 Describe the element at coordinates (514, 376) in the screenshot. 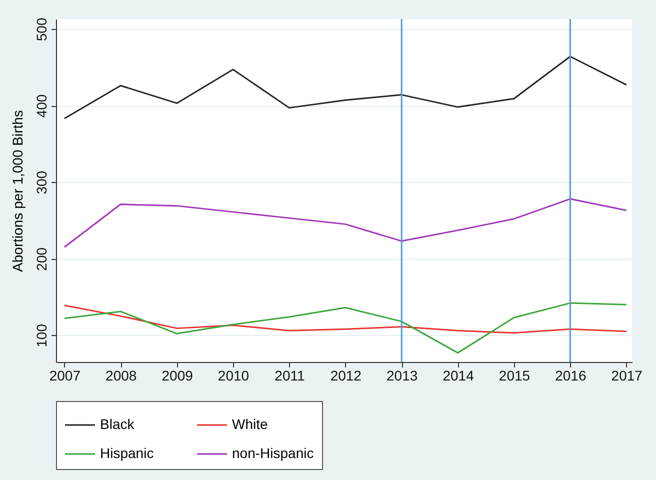

I see `x-tick-label: 2015` at that location.